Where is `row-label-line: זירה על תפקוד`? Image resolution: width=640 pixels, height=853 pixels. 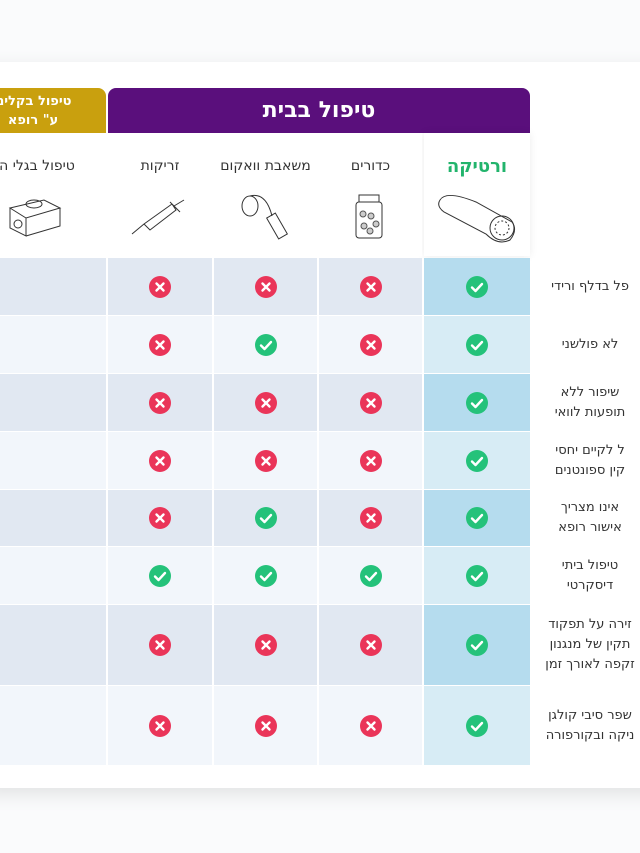
row-label-line: זירה על תפקוד is located at coordinates (590, 624).